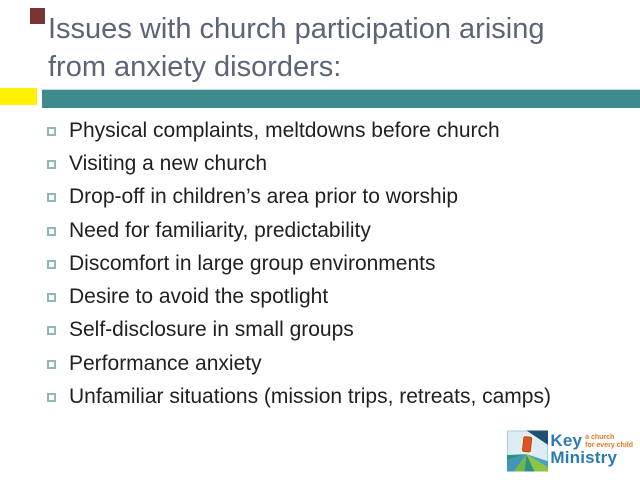  I want to click on key-ministry-logo: Key a church for every child Ministry, so click(570, 451).